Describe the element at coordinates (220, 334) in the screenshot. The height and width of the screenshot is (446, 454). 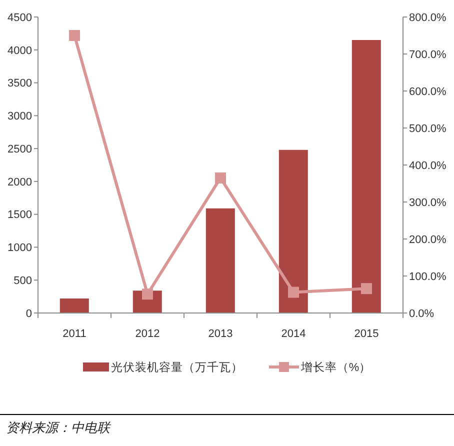
I see `x-tick-label: 2013` at that location.